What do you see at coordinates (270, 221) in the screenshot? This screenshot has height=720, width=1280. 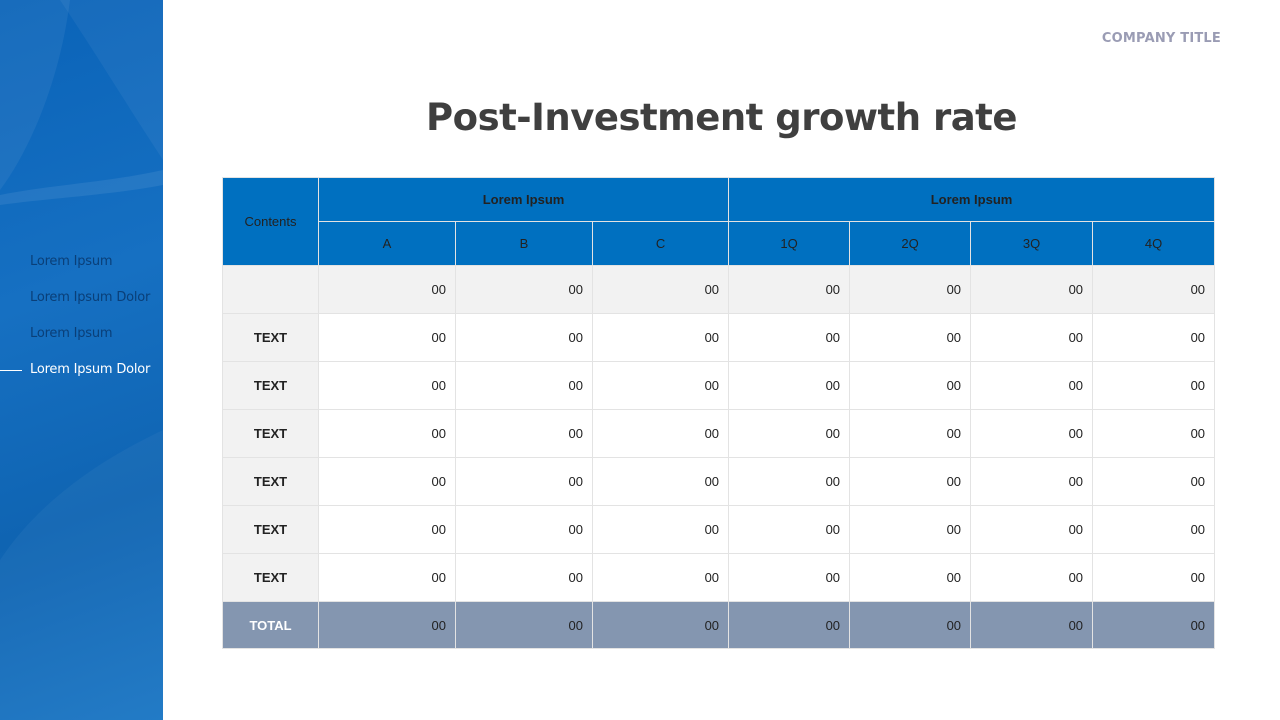 I see `contents-header: Contents` at bounding box center [270, 221].